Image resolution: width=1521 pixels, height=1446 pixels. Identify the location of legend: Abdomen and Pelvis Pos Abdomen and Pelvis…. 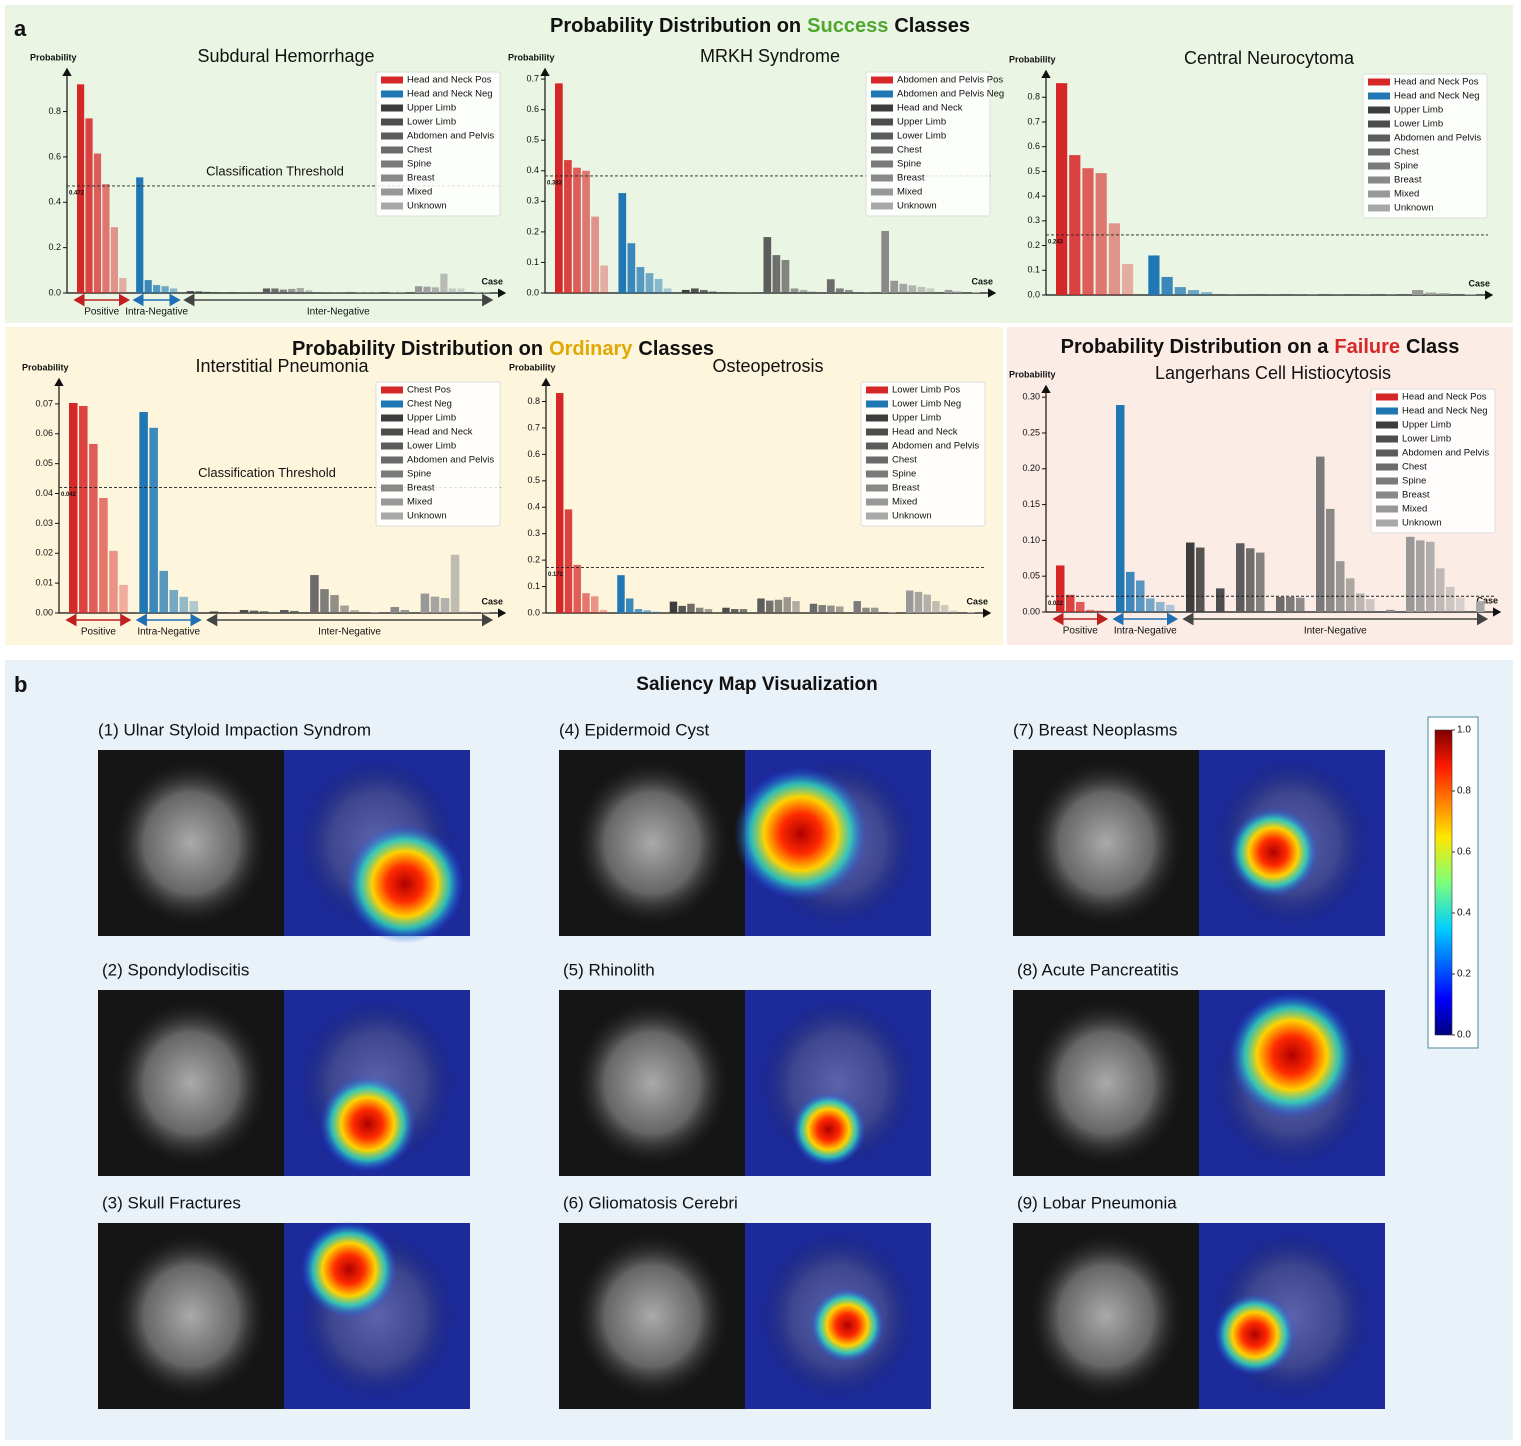
(934, 144).